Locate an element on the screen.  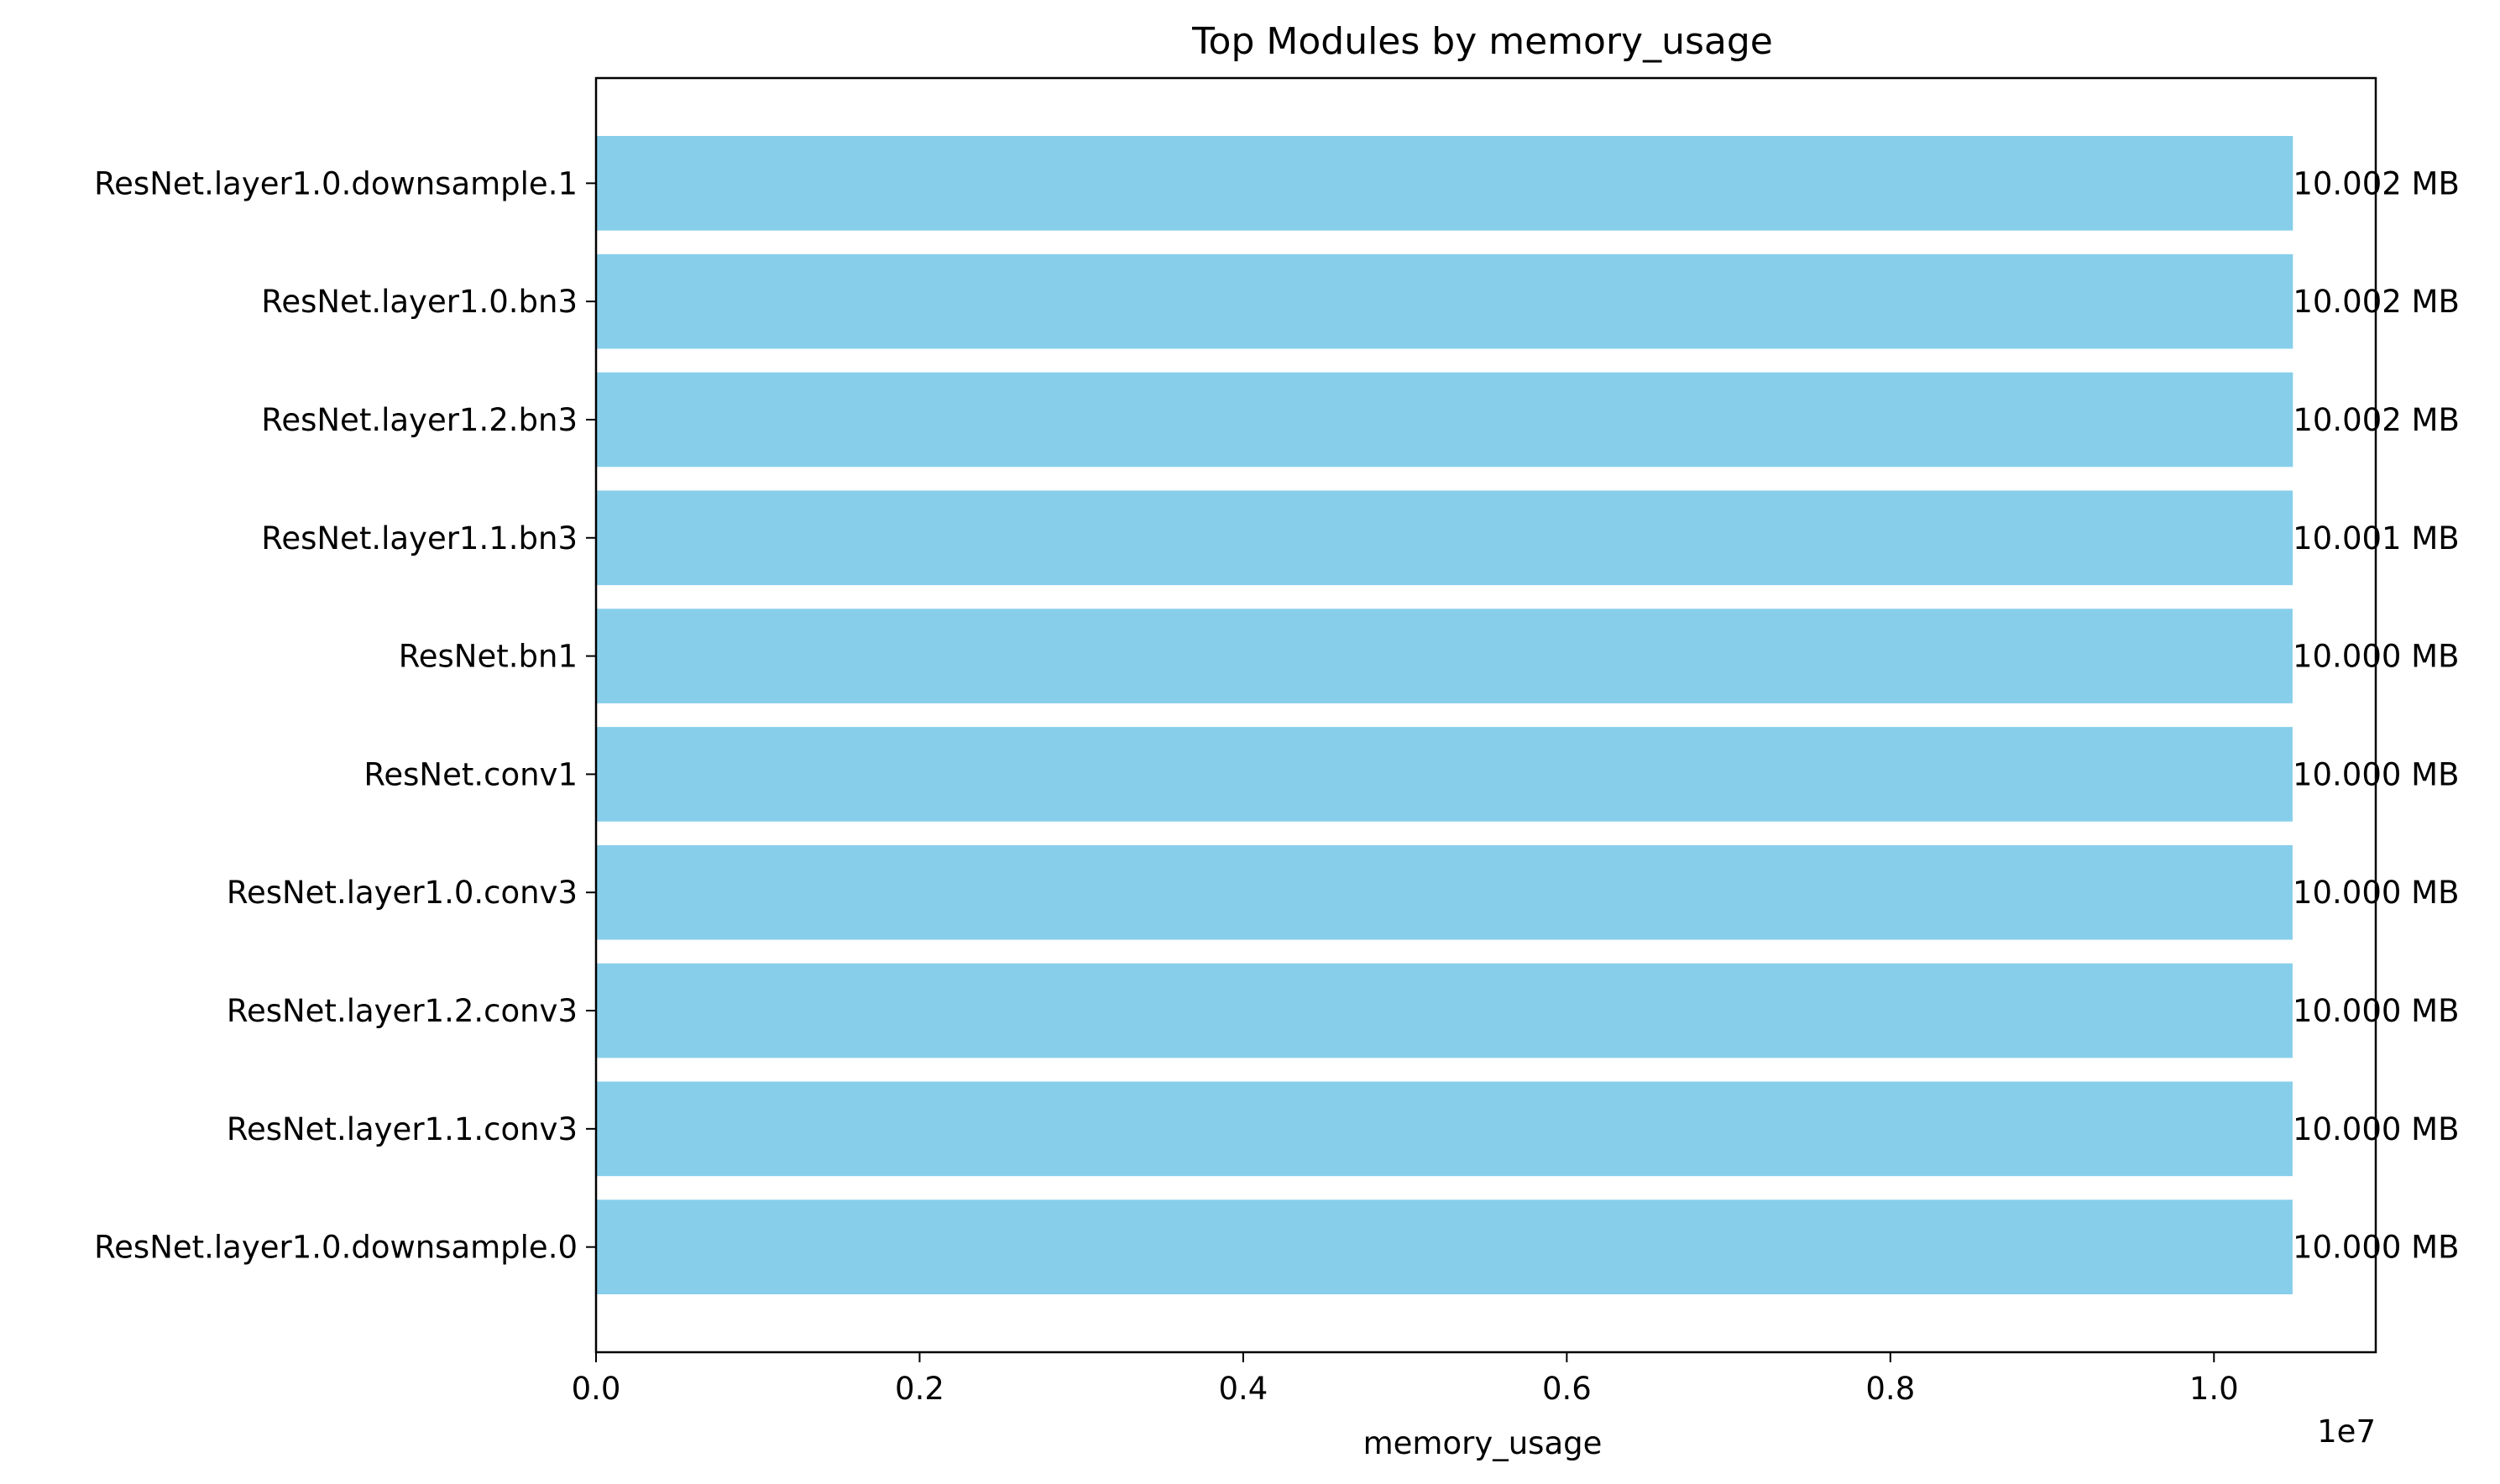
x-axis-offset-text: 1e7 is located at coordinates (2346, 1431).